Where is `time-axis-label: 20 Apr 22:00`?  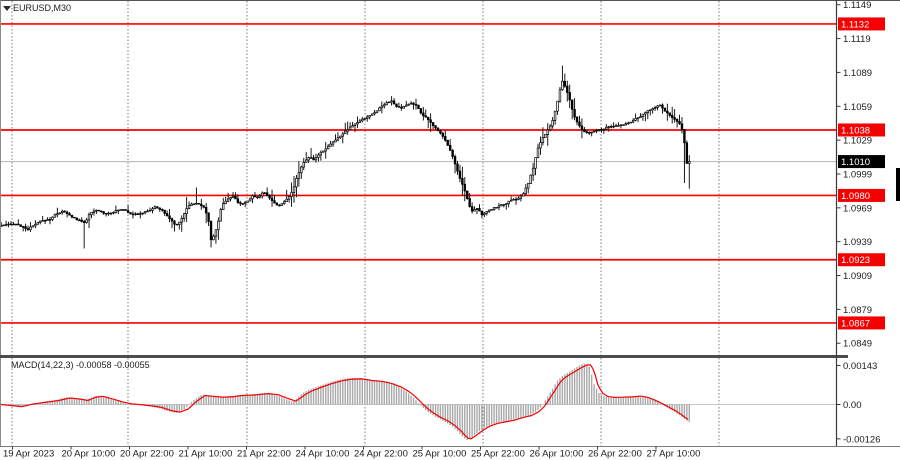
time-axis-label: 20 Apr 22:00 is located at coordinates (147, 454).